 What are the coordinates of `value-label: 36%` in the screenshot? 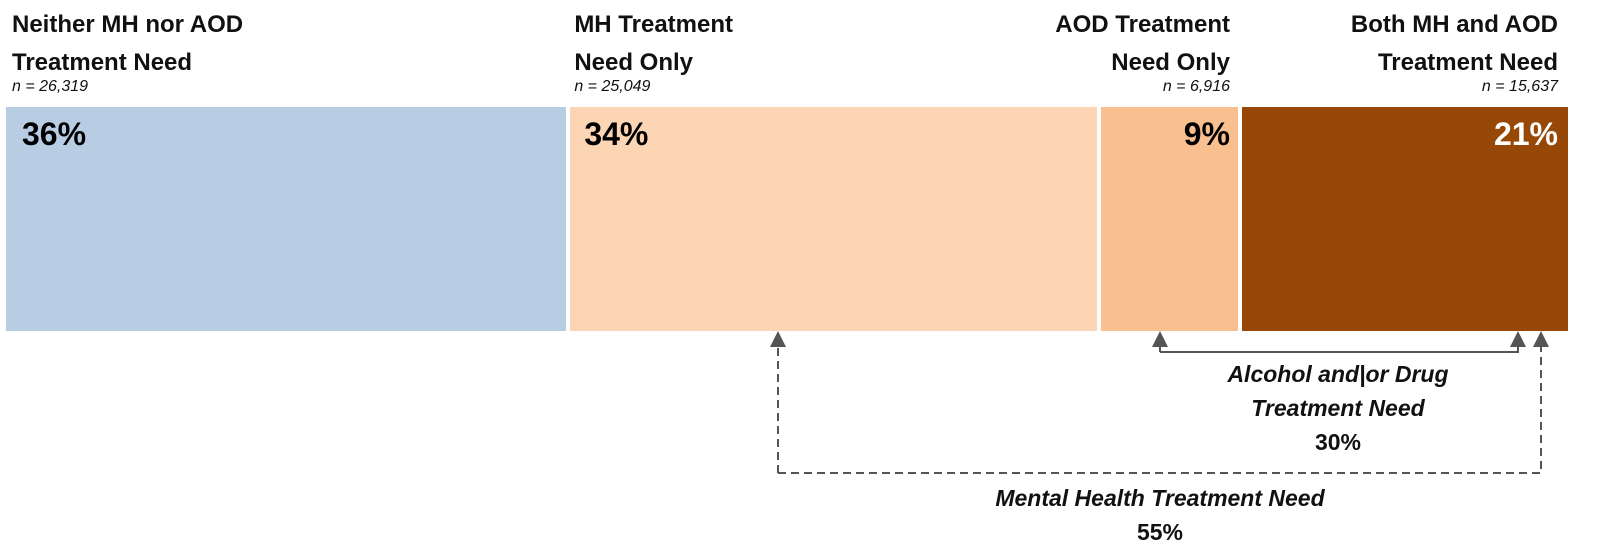 It's located at (54, 134).